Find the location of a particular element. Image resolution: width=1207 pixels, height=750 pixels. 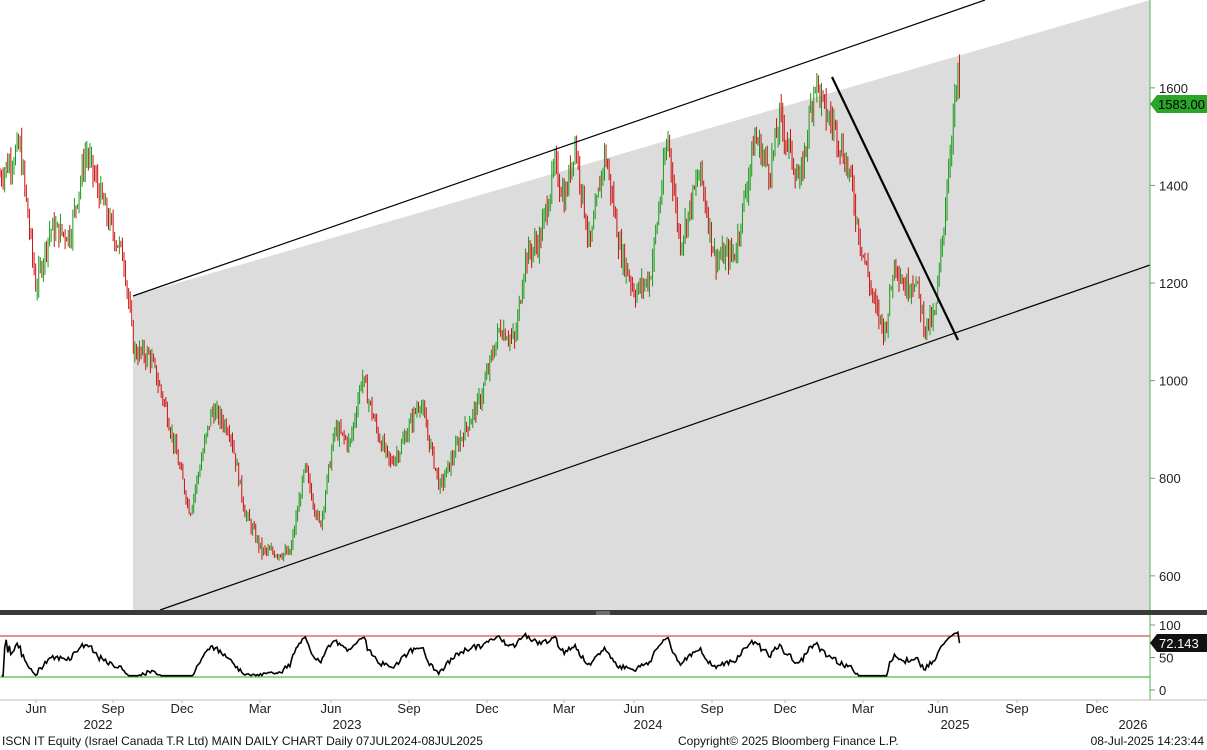

panel-divider is located at coordinates (603, 612).